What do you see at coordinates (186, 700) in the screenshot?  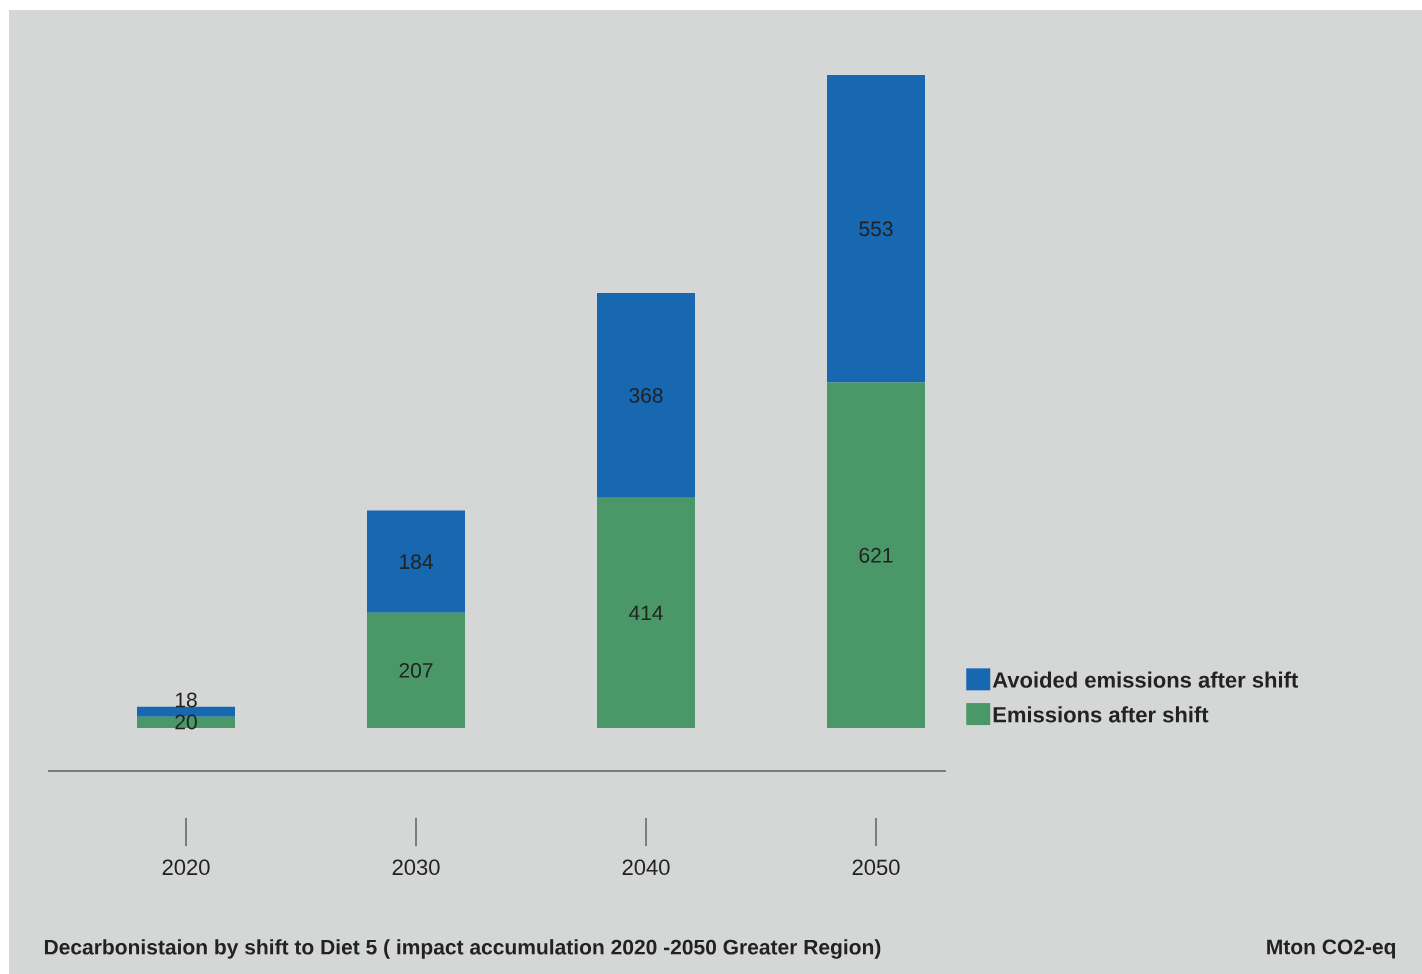 I see `data-label: 18` at bounding box center [186, 700].